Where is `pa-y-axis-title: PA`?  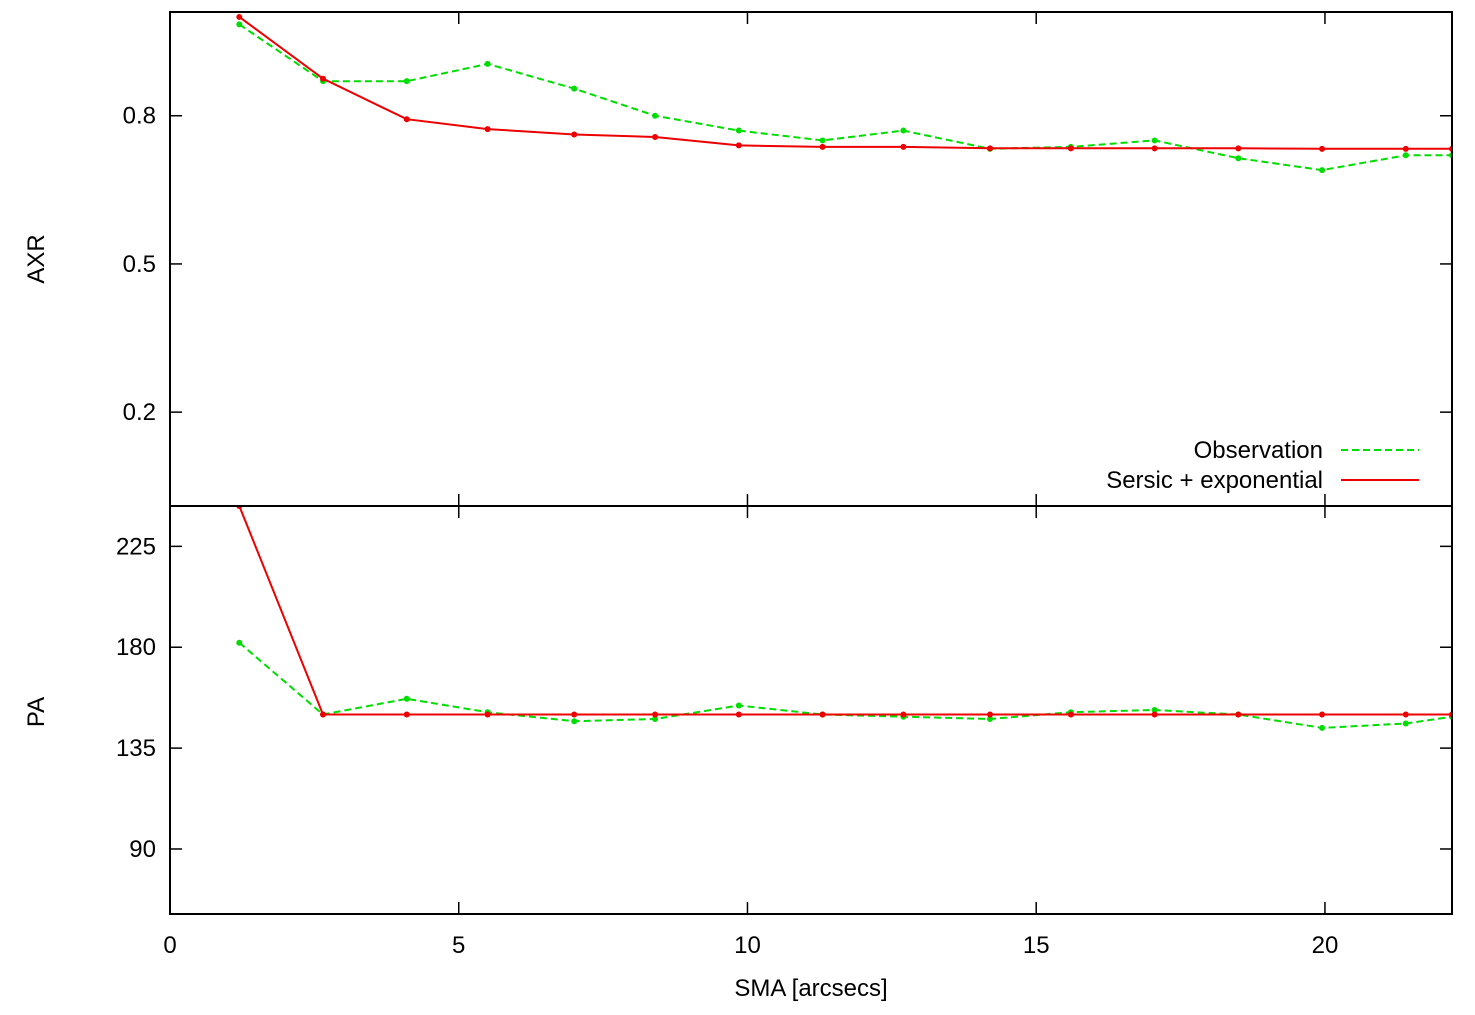
pa-y-axis-title: PA is located at coordinates (36, 712).